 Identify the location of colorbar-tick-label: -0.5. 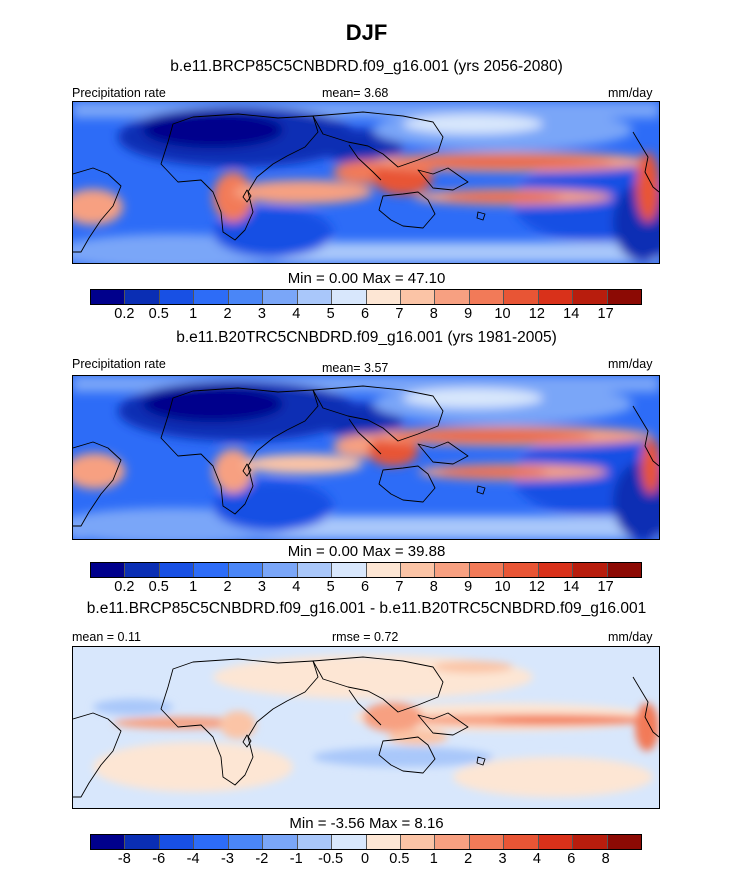
(331, 859).